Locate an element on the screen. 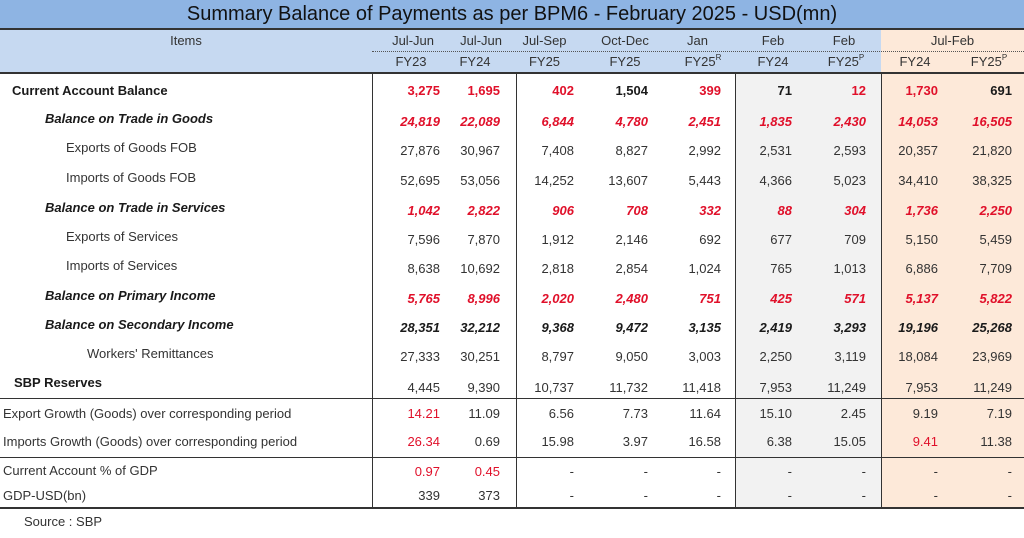  cell: 7,408 is located at coordinates (557, 150).